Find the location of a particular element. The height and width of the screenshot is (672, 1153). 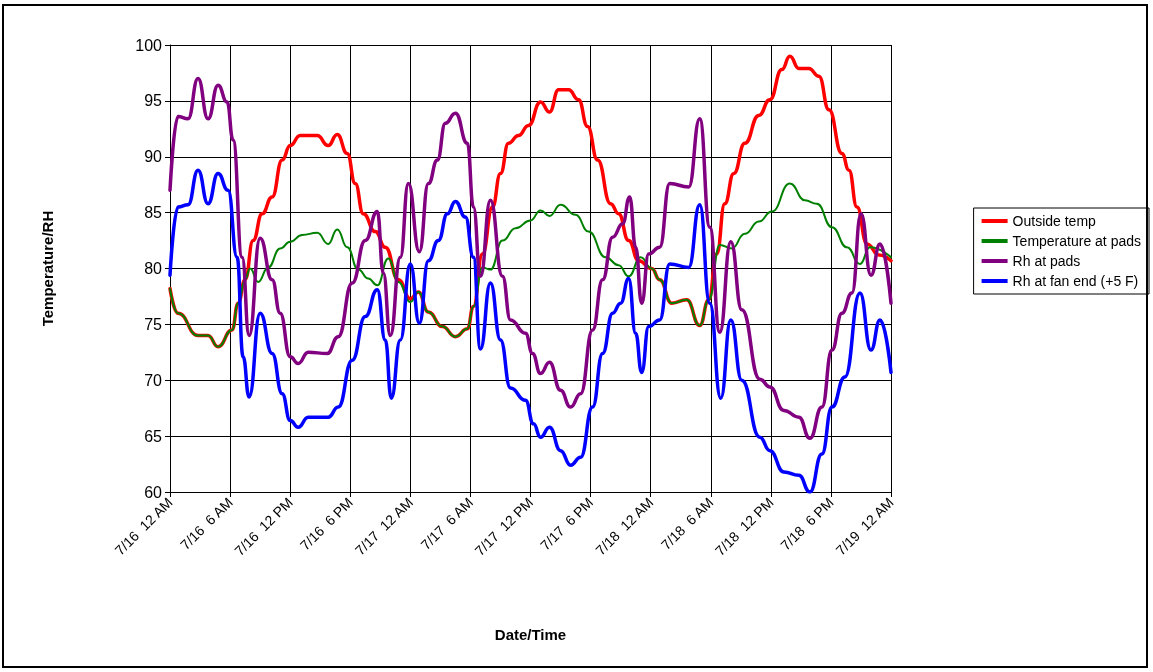

y-tick-label: 80 is located at coordinates (153, 268).